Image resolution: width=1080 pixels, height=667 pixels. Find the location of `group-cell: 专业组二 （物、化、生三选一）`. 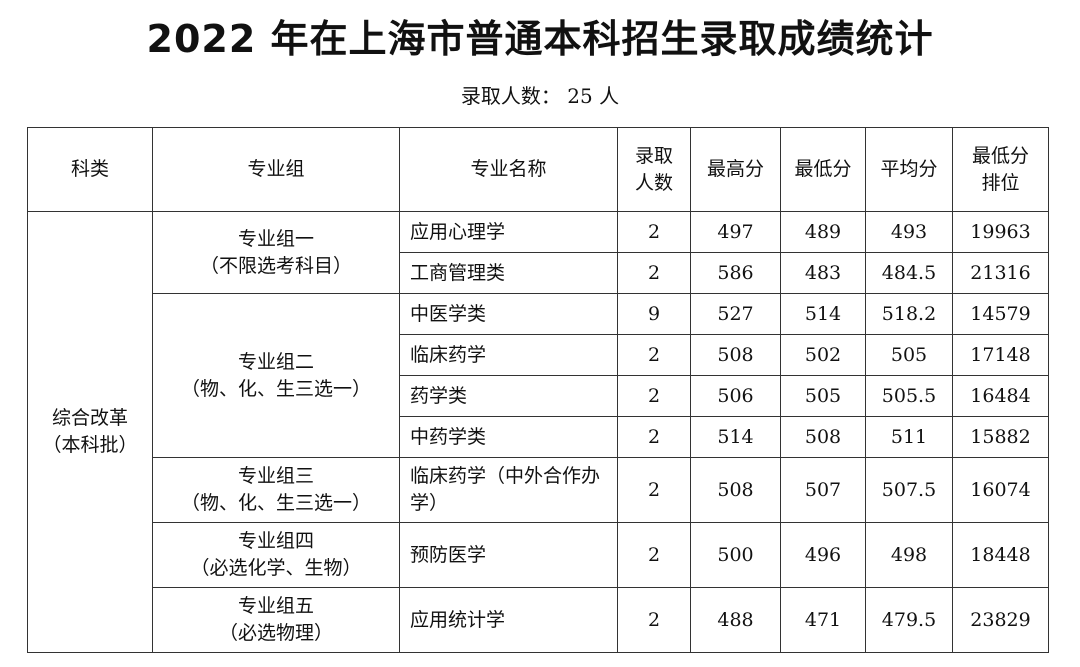

group-cell: 专业组二 （物、化、生三选一） is located at coordinates (276, 375).